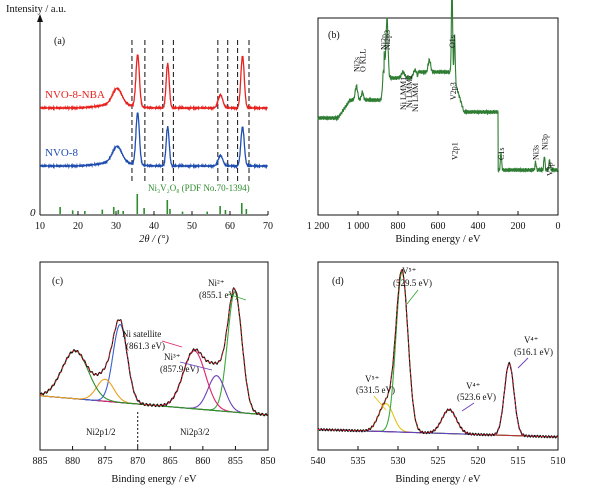 This screenshot has height=495, width=592. I want to click on panel-b-x-tick-label: 1 200, so click(318, 226).